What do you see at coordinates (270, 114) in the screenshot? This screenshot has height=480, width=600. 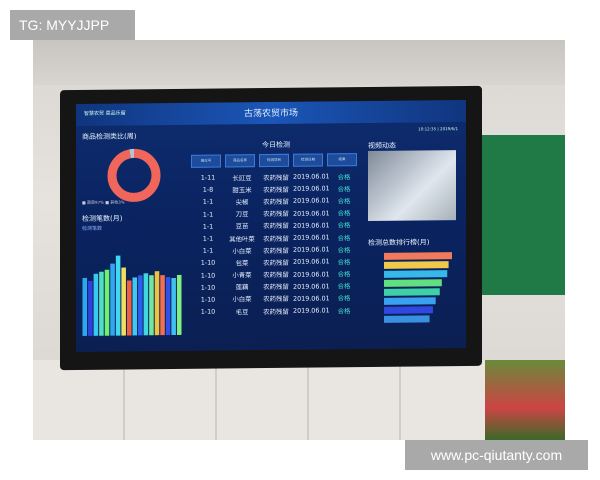 I see `dashboard-title: 古荡农贸市场` at bounding box center [270, 114].